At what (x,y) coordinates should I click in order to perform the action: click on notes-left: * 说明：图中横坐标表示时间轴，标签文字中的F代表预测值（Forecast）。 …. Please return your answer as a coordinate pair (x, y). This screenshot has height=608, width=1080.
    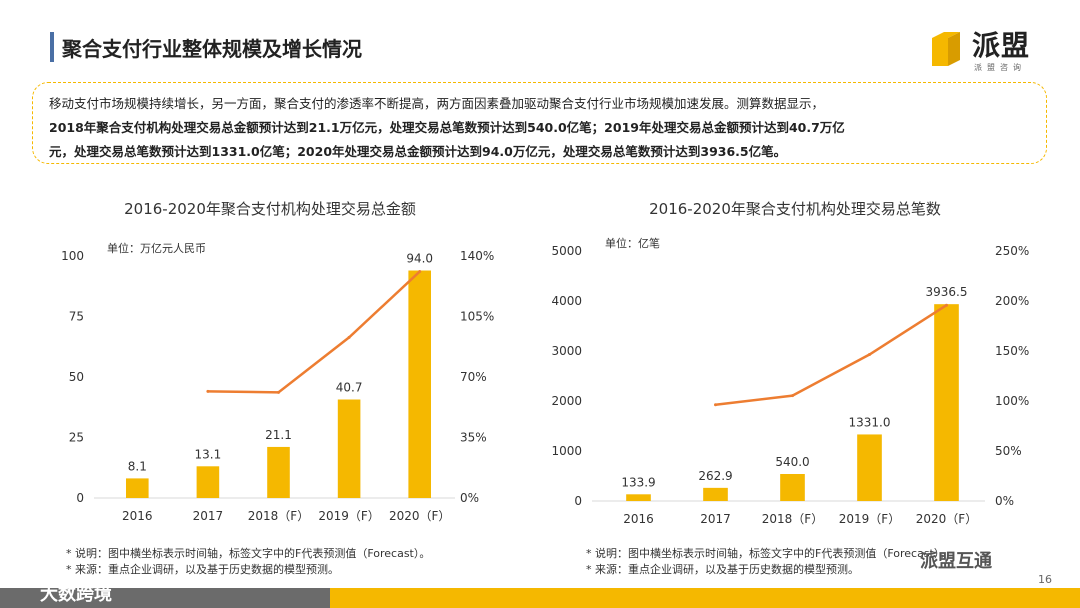
    Looking at the image, I should click on (248, 562).